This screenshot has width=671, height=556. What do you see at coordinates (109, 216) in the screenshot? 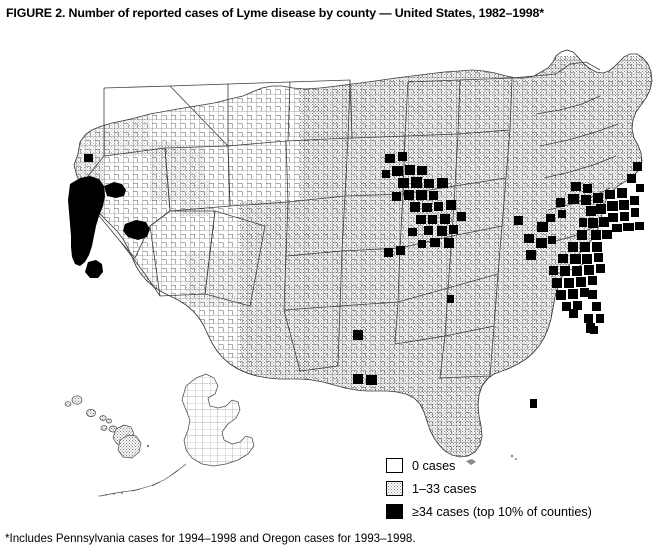
I see `cluster-northern-california` at bounding box center [109, 216].